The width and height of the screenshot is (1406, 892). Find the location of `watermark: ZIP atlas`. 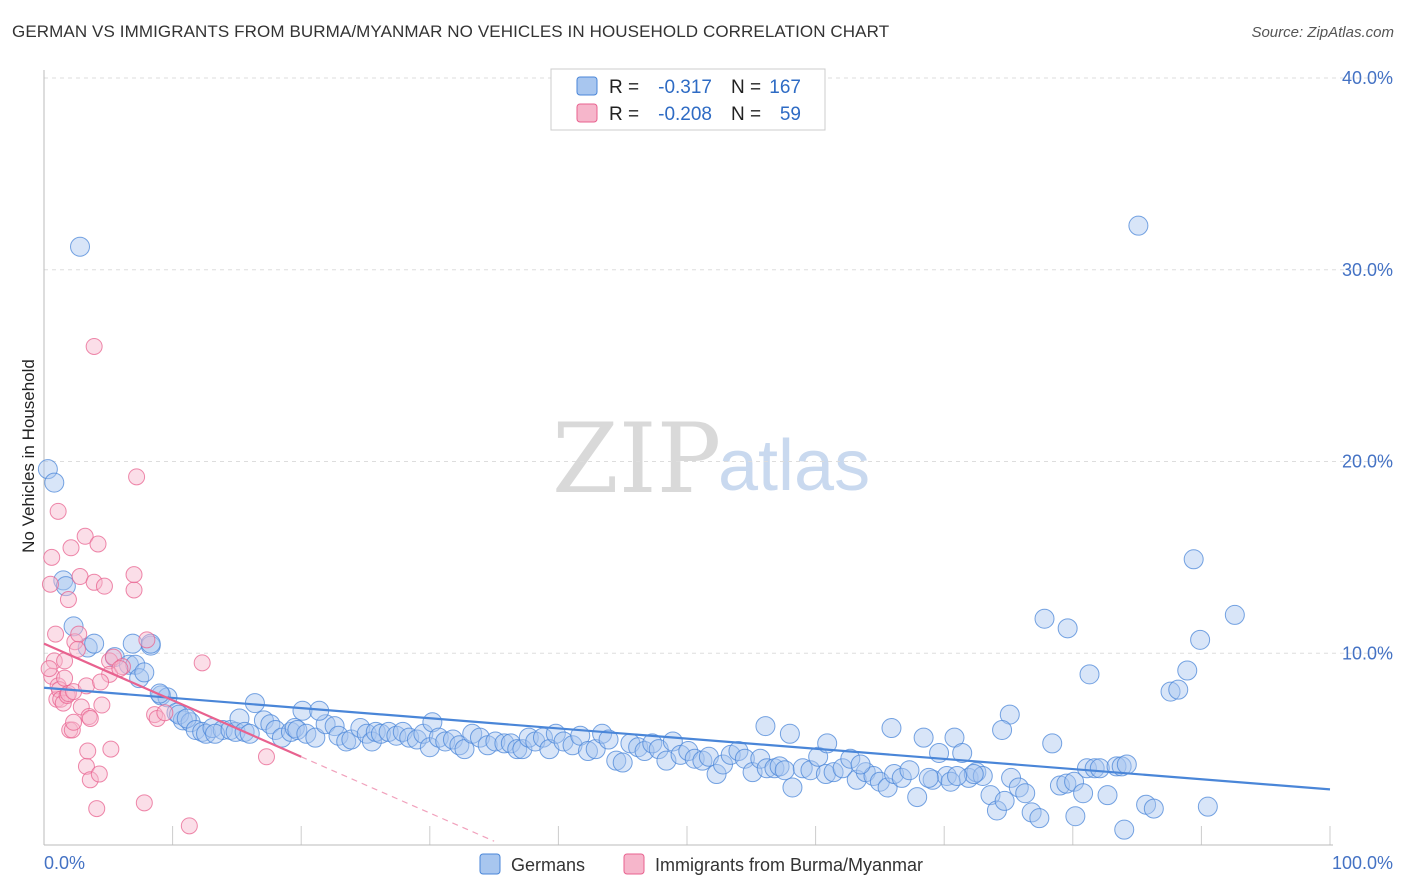

watermark: ZIP atlas is located at coordinates (711, 459).